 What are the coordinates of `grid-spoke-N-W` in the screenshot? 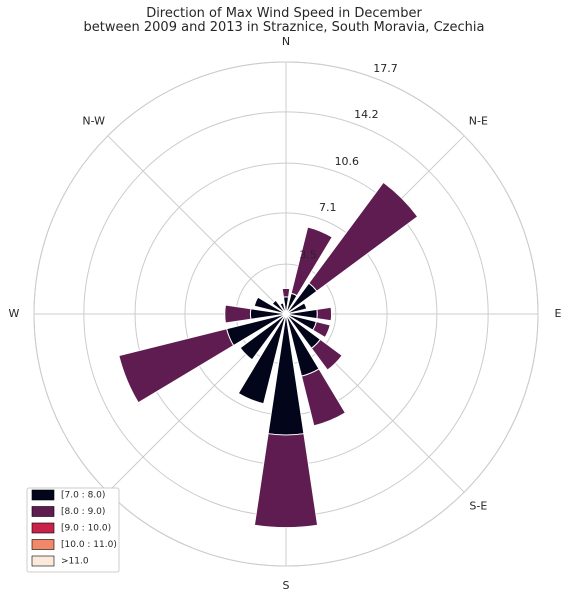 It's located at (197, 225).